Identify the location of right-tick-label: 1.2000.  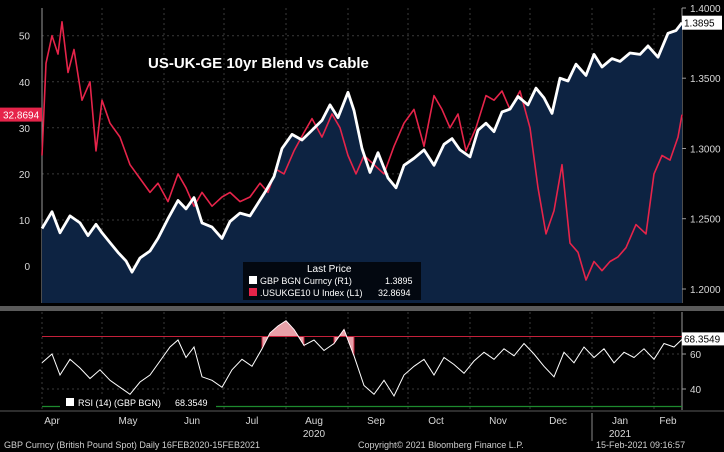
(705, 290).